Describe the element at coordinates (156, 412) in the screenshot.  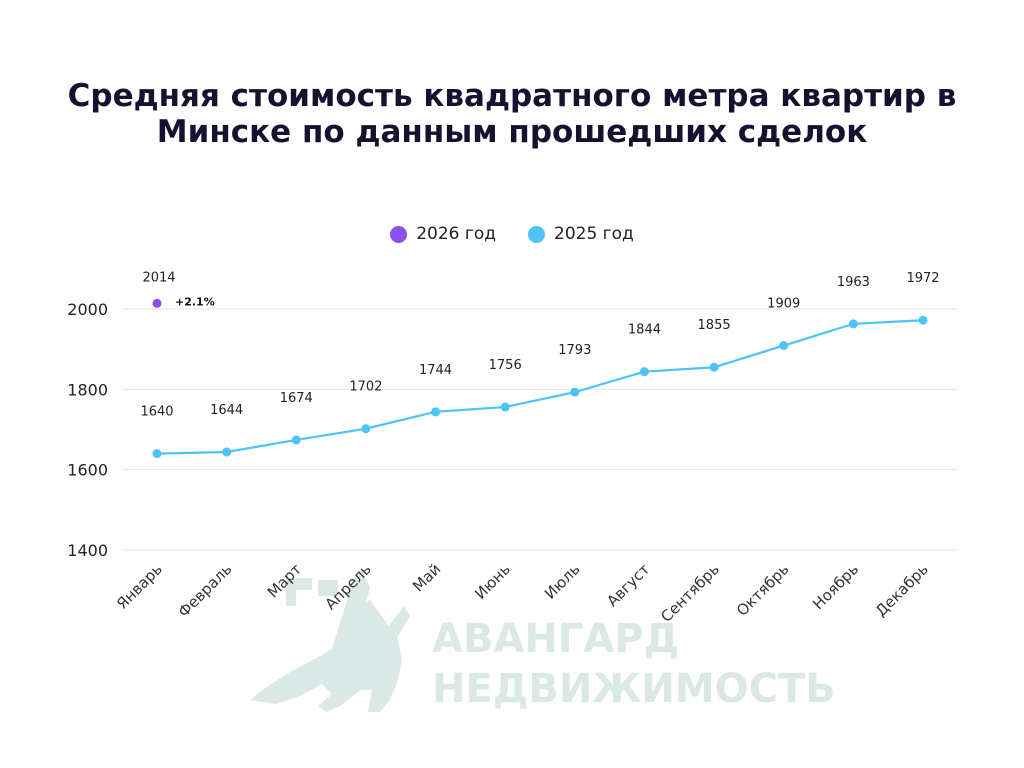
I see `data-label-2025: 1640` at that location.